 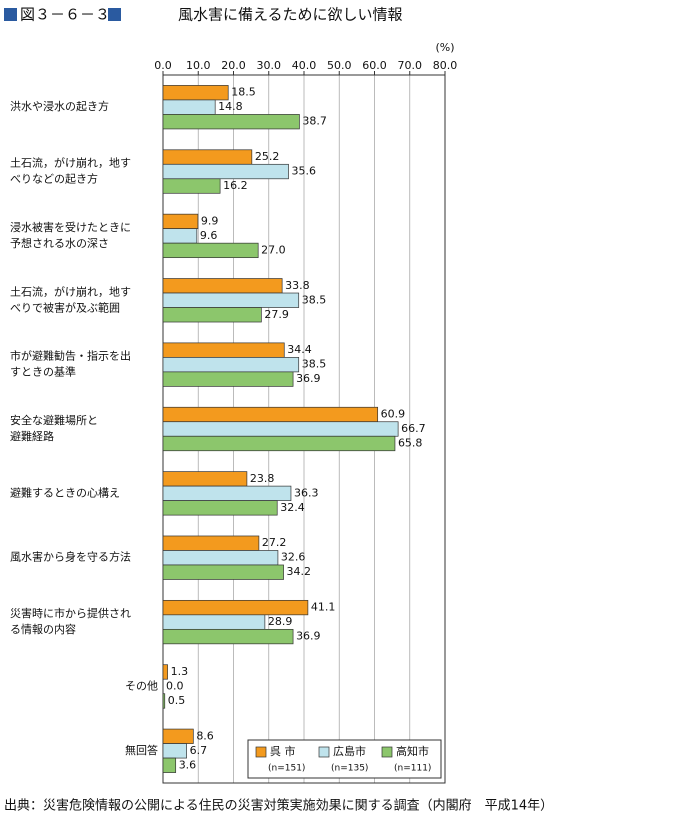 What do you see at coordinates (43, 629) in the screenshot?
I see `category-label: る情報の内容` at bounding box center [43, 629].